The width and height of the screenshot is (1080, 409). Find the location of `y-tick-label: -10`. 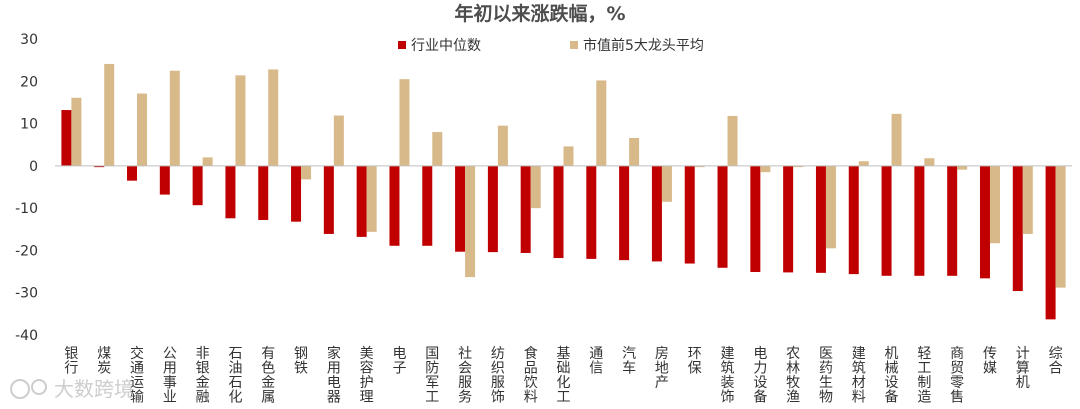

y-tick-label: -10 is located at coordinates (26, 209).